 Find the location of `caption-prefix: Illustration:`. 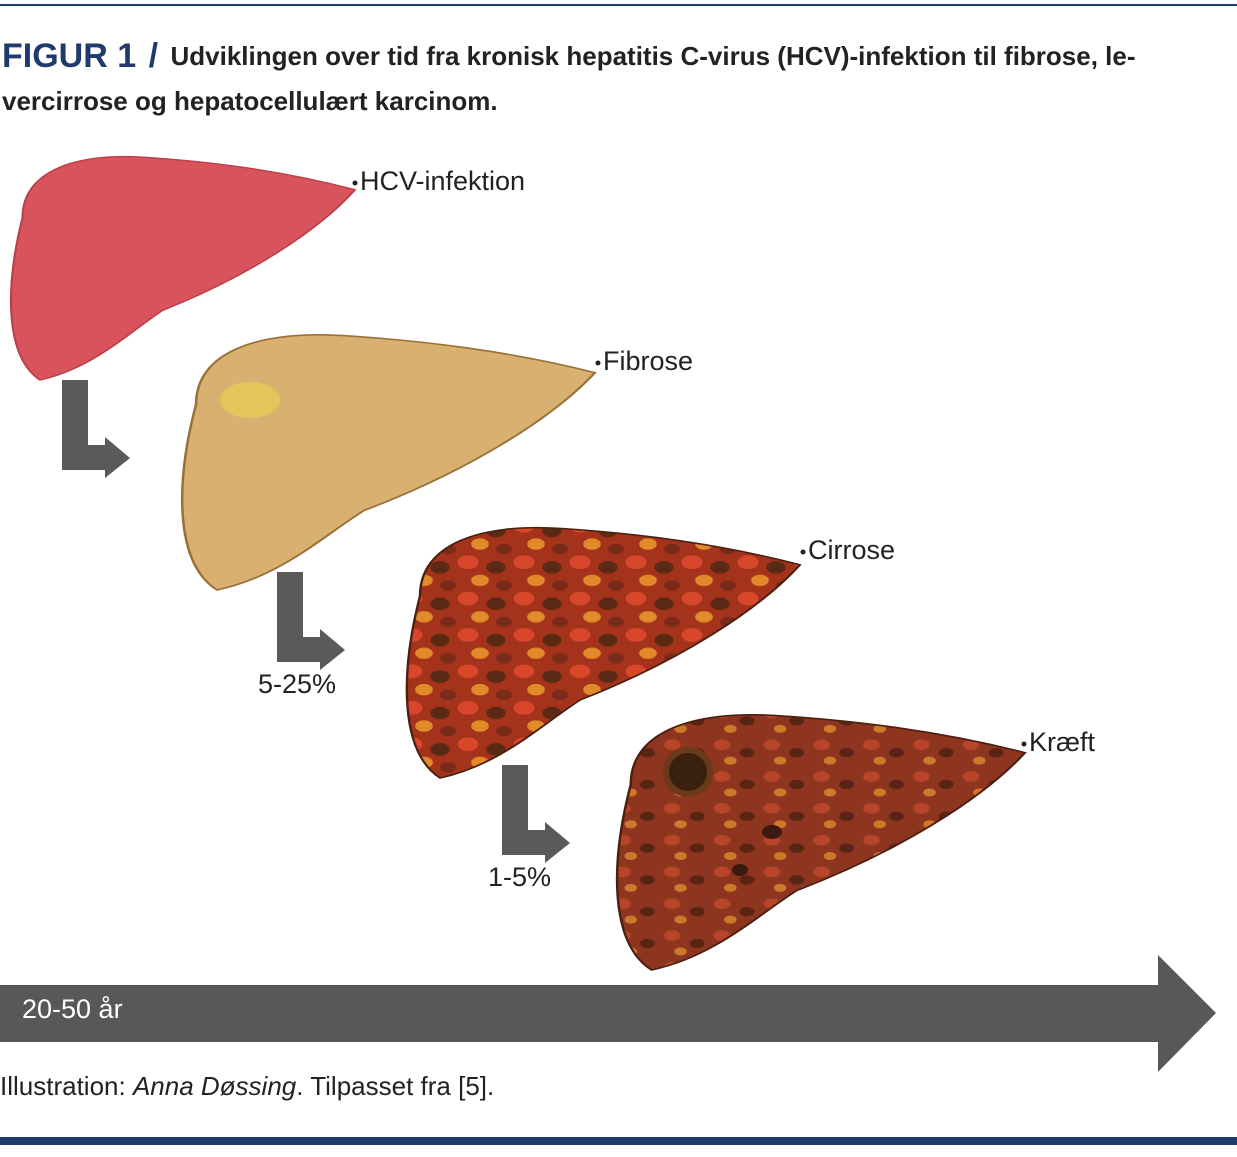

caption-prefix: Illustration: is located at coordinates (66, 1086).